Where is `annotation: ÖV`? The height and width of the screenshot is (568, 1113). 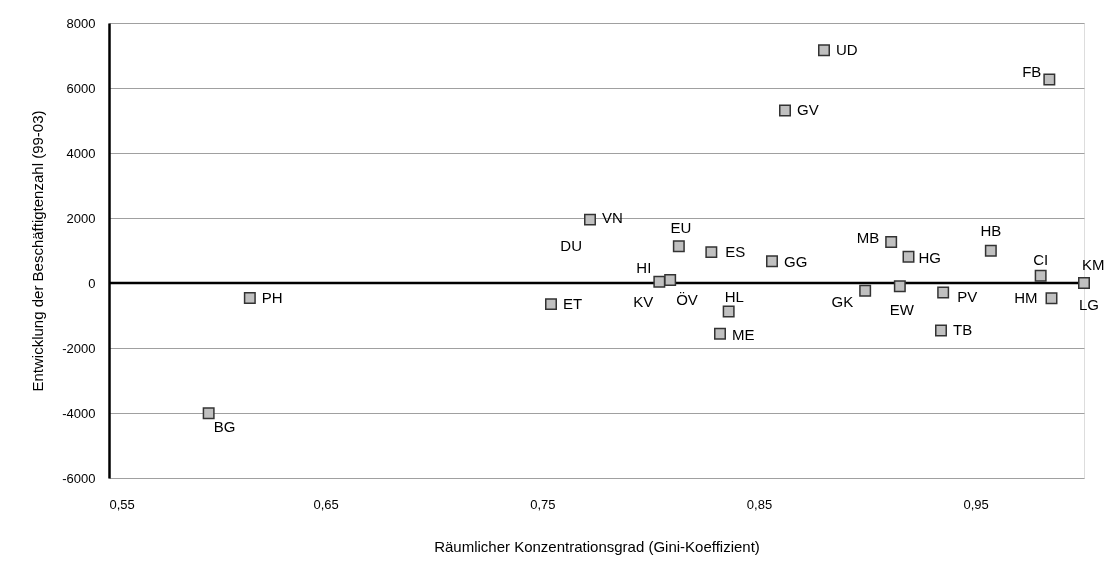 annotation: ÖV is located at coordinates (687, 300).